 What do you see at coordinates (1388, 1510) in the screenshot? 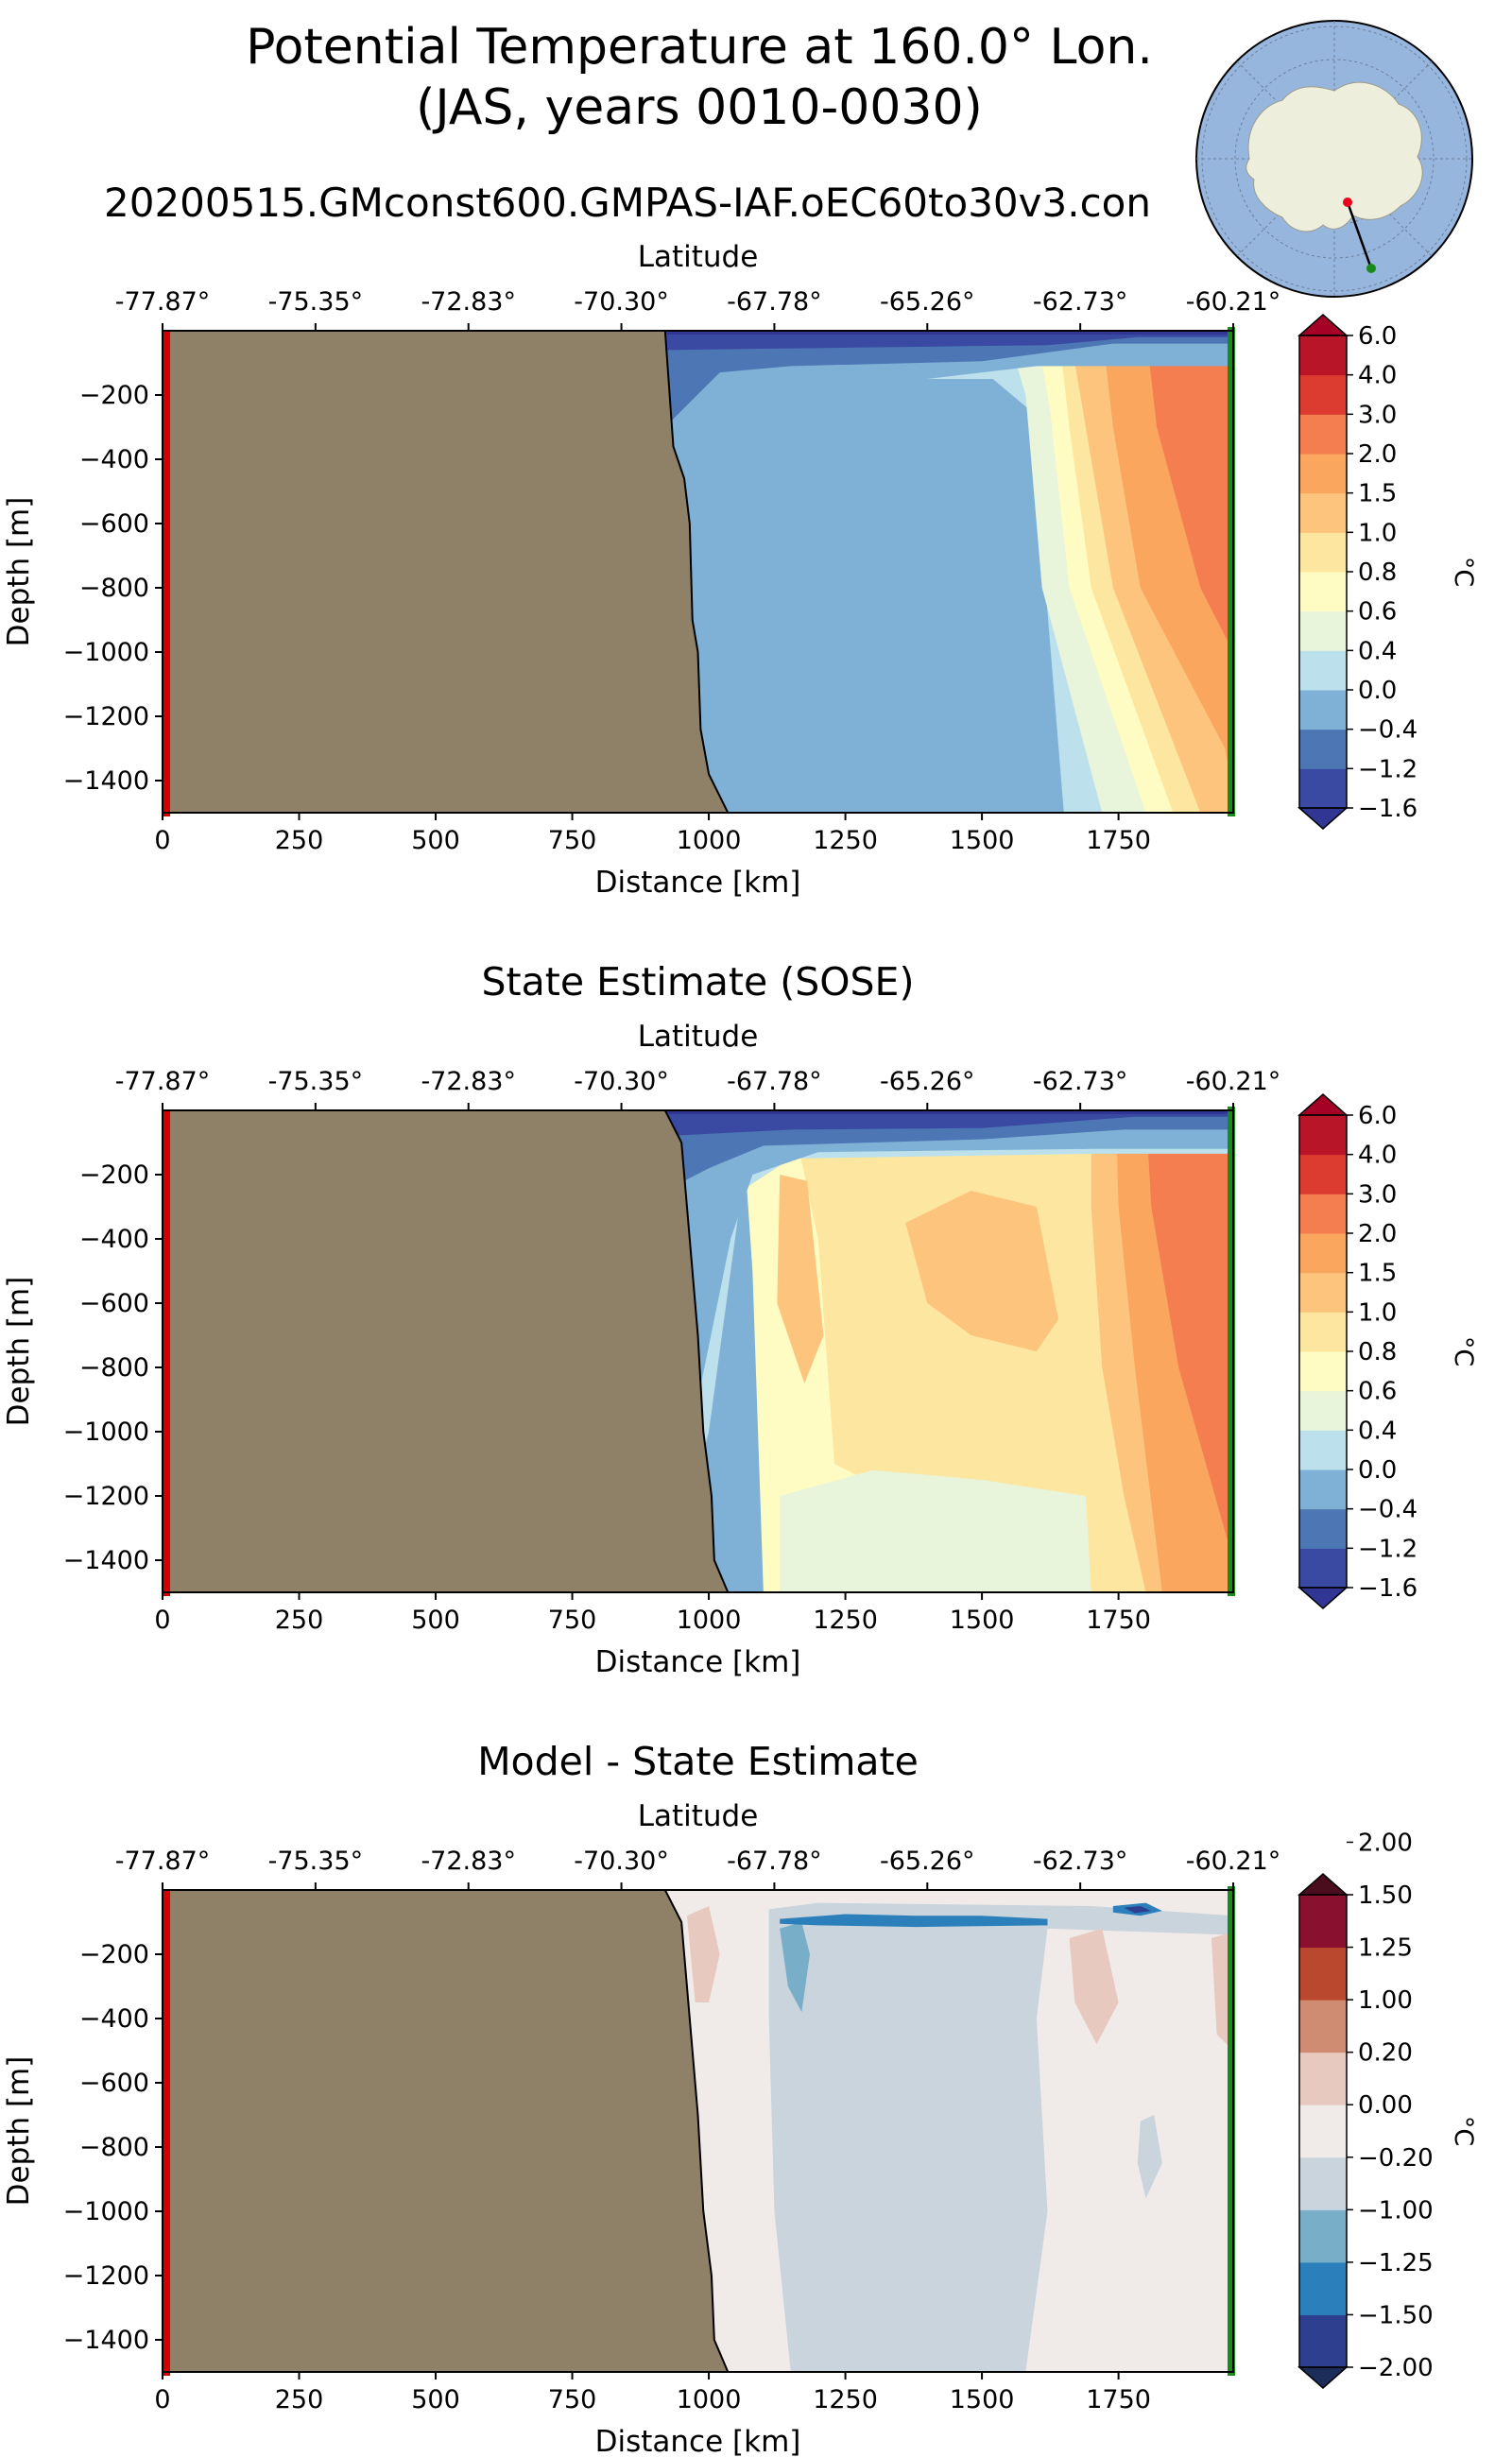
I see `colorbar-tick-label: −0.4` at bounding box center [1388, 1510].